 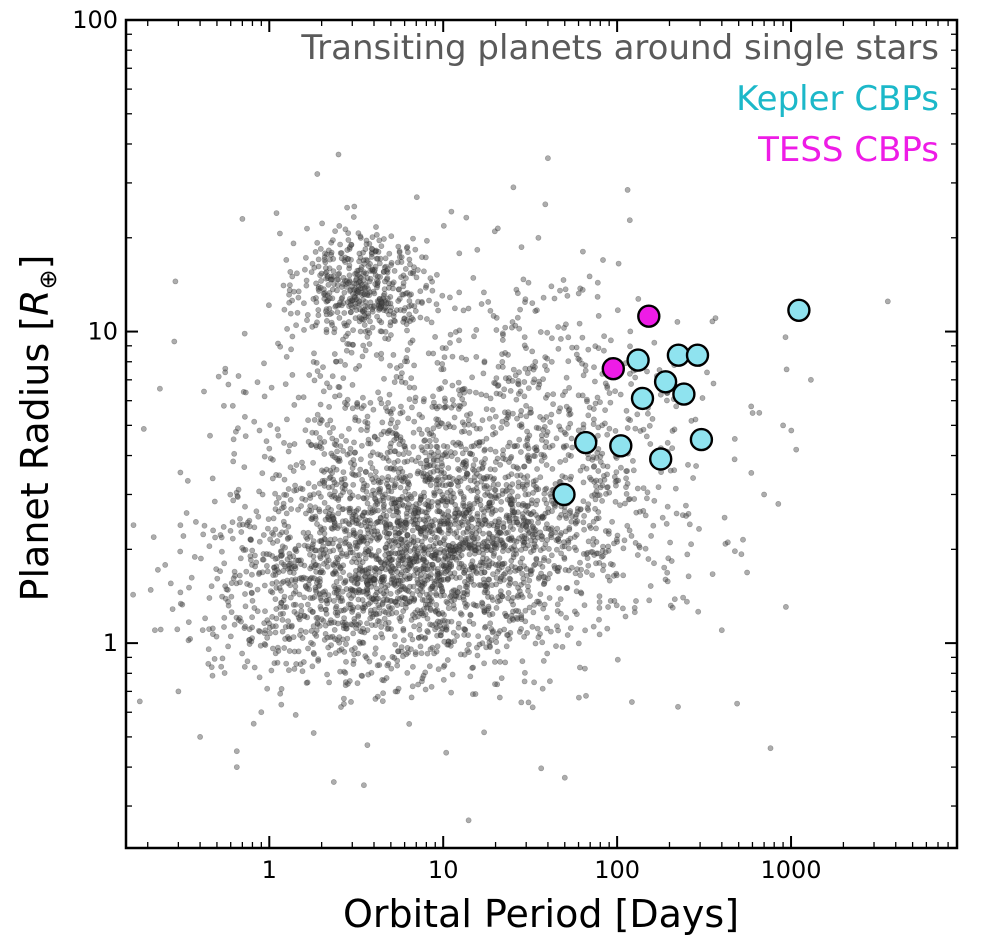 I want to click on single-star-planet-outlier, so click(x=347, y=207).